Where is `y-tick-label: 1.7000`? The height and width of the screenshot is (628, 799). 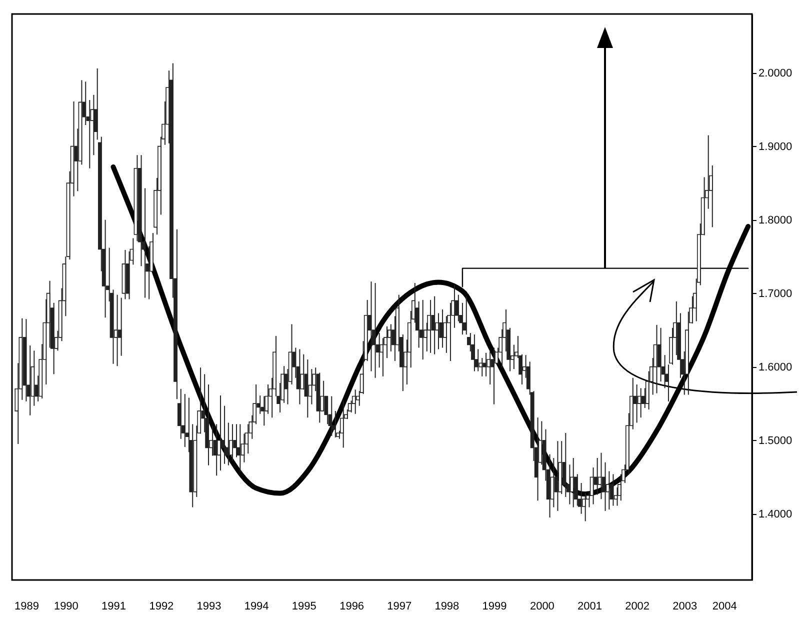 y-tick-label: 1.7000 is located at coordinates (775, 294).